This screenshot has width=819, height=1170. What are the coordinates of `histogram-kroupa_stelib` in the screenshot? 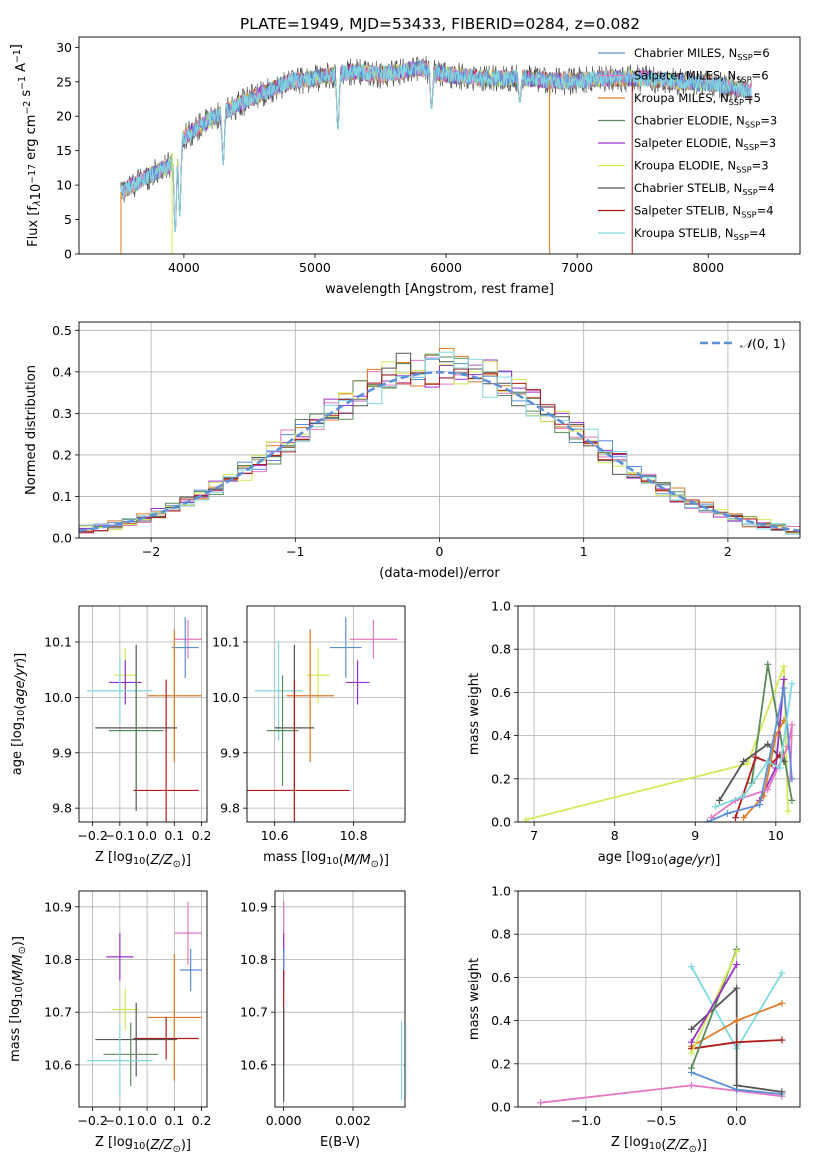 It's located at (439, 444).